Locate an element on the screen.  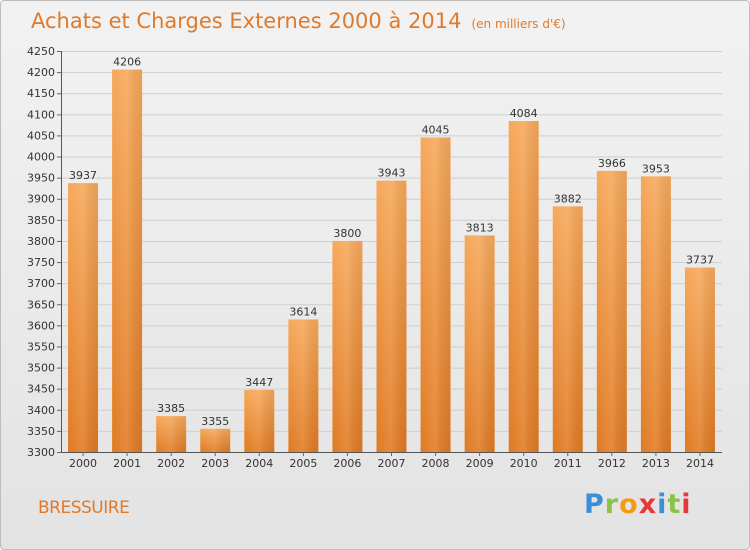
y-tick-label: 3450 is located at coordinates (41, 389).